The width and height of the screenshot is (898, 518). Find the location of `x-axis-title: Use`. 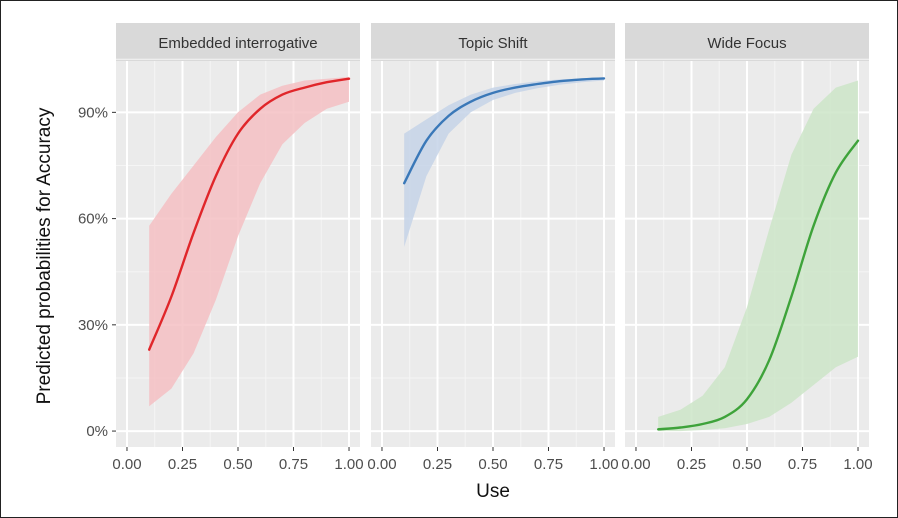

x-axis-title: Use is located at coordinates (493, 491).